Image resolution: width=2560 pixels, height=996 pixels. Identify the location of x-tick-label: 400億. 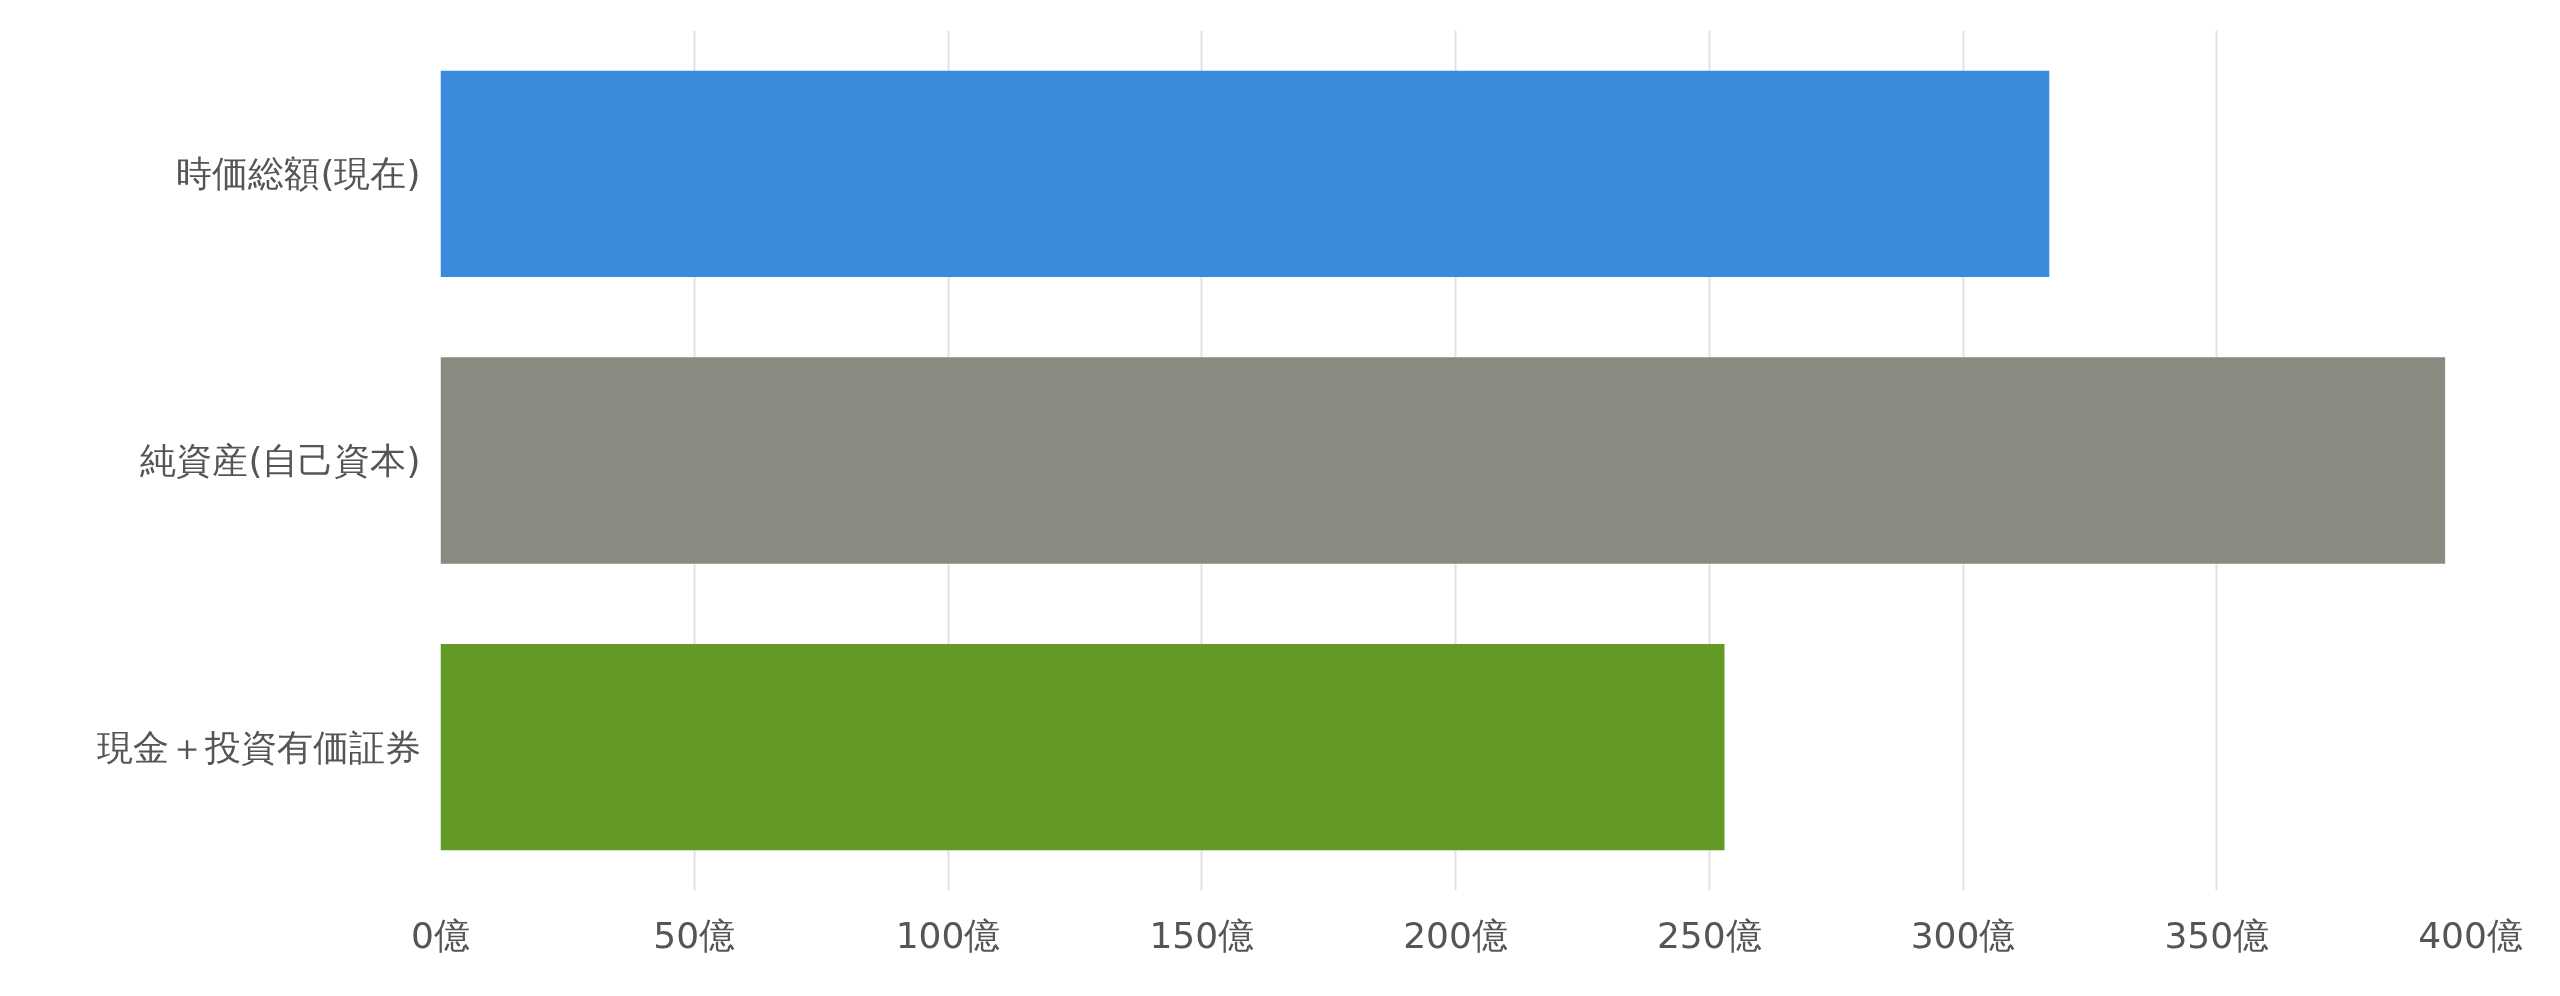
(2470, 935).